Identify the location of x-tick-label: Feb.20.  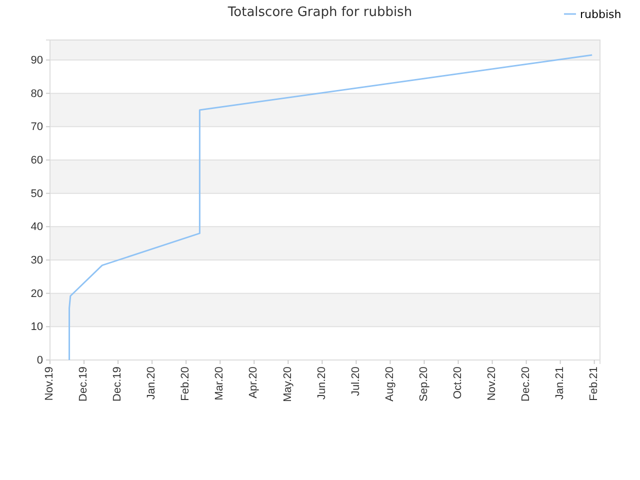
(186, 383).